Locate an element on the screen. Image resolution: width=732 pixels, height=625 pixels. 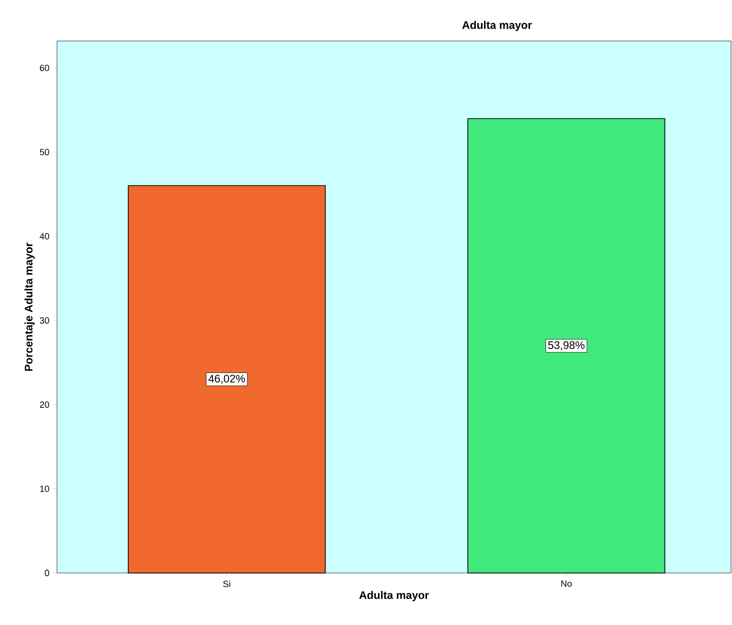
x-axis-title: Adulta mayor is located at coordinates (394, 596).